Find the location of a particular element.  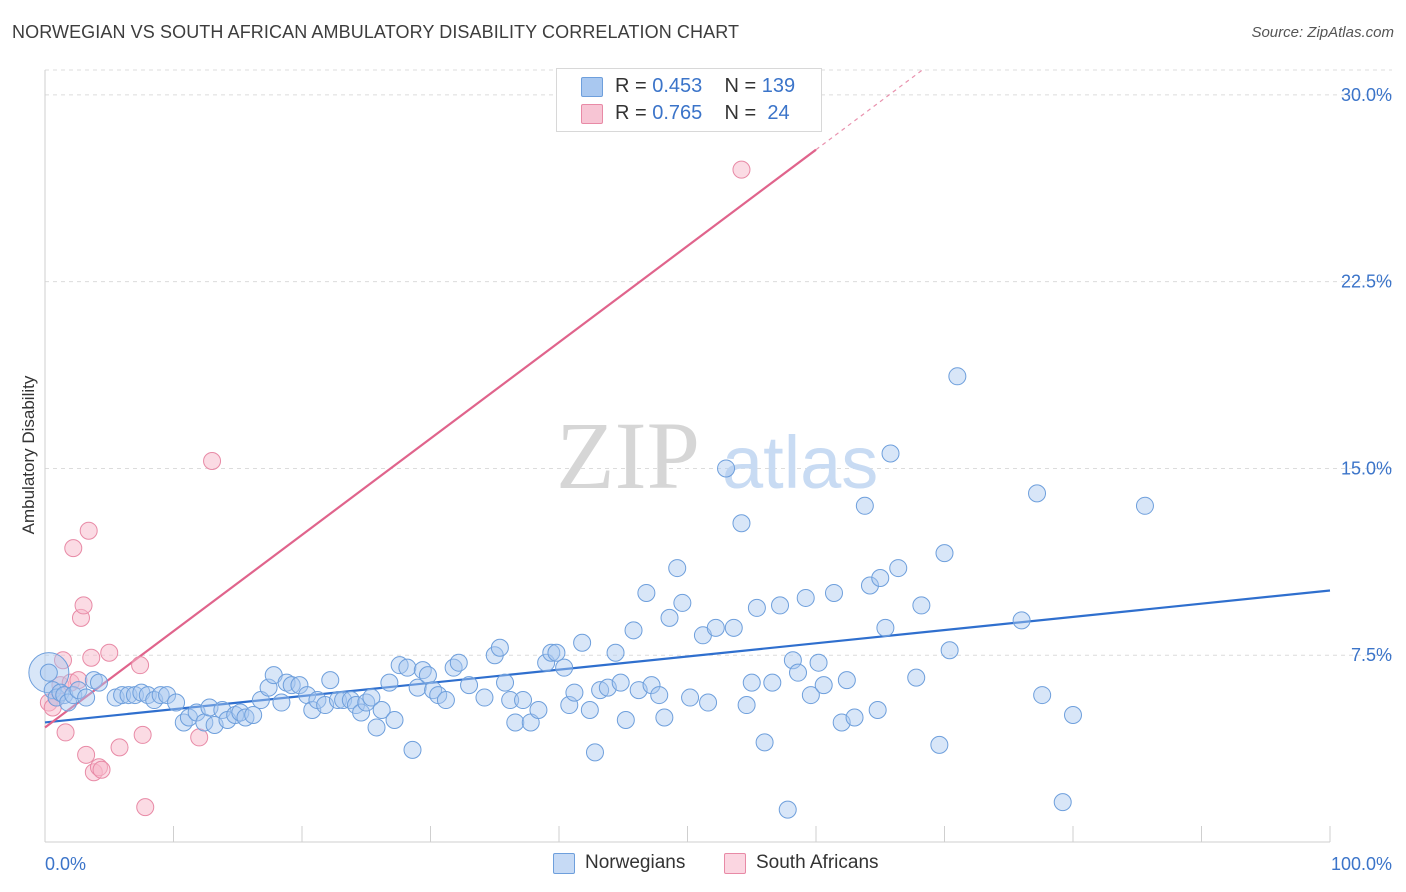

y-tick-label: 30.0% is located at coordinates (1366, 95).